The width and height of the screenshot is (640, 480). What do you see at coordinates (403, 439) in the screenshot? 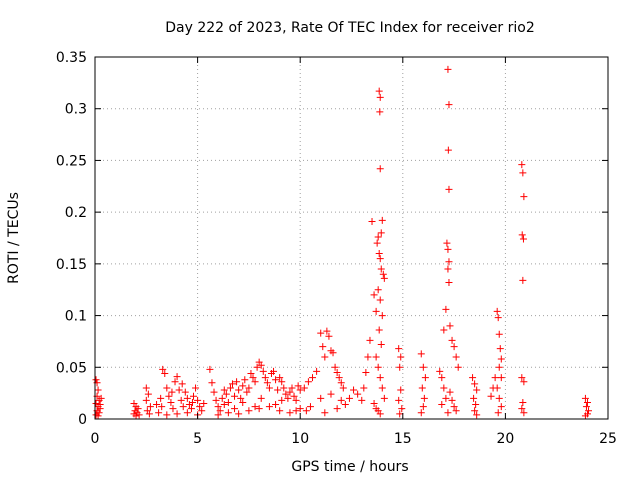
I see `x-tick-label: 15` at bounding box center [403, 439].